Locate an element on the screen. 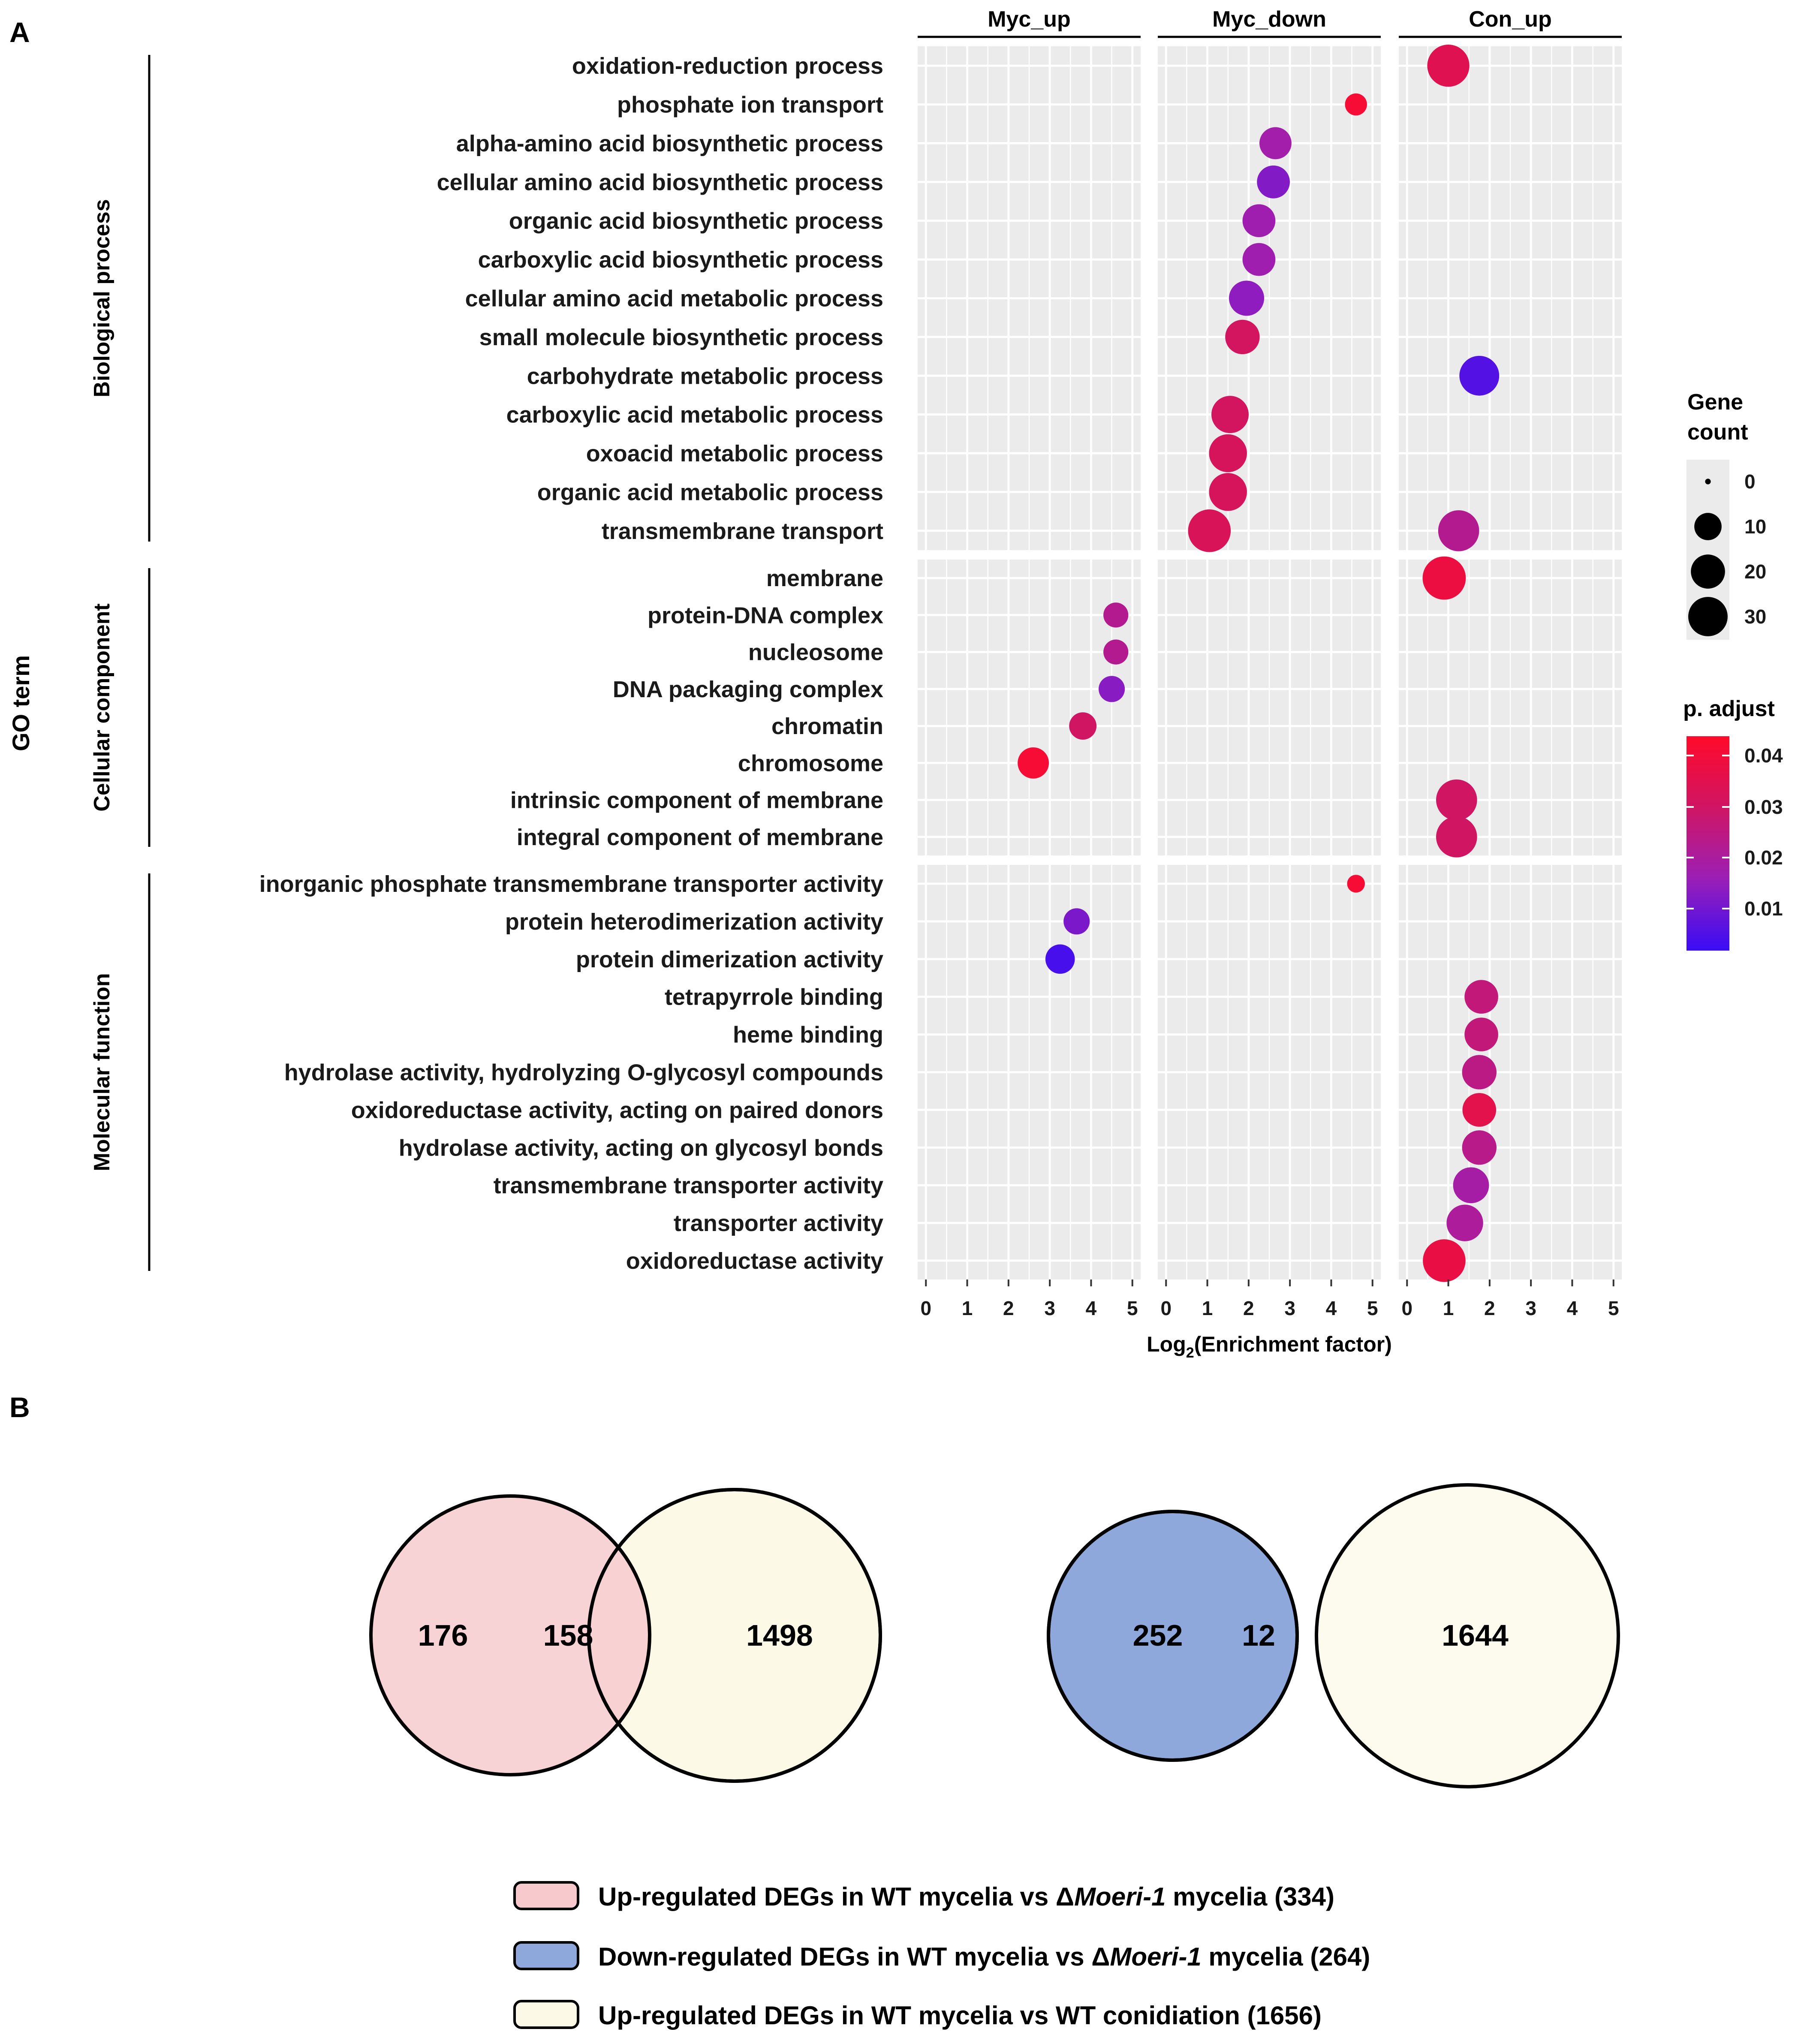 The width and height of the screenshot is (1801, 2044). p-adjust-legend-label: 0.01 is located at coordinates (1763, 908).